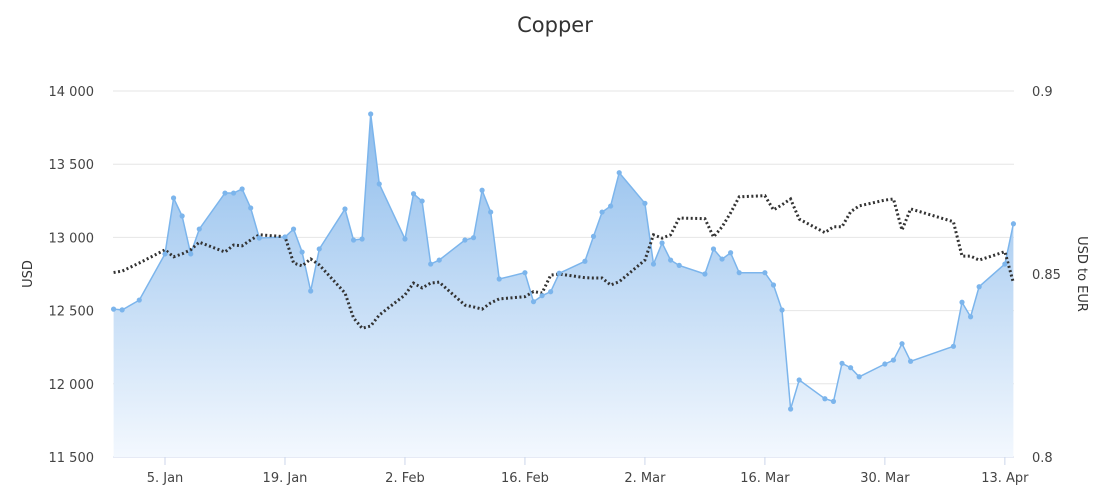 The image size is (1114, 500). I want to click on y-axis-title: USD, so click(28, 274).